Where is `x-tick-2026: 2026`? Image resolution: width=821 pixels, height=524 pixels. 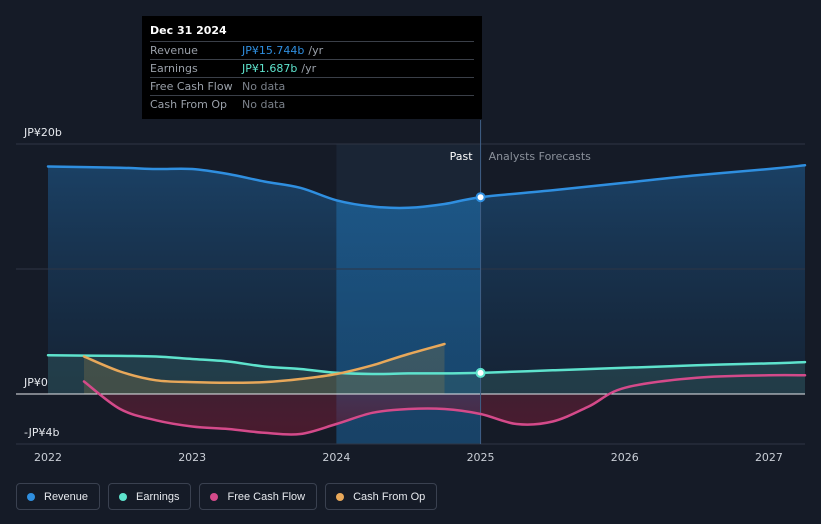 x-tick-2026: 2026 is located at coordinates (625, 457).